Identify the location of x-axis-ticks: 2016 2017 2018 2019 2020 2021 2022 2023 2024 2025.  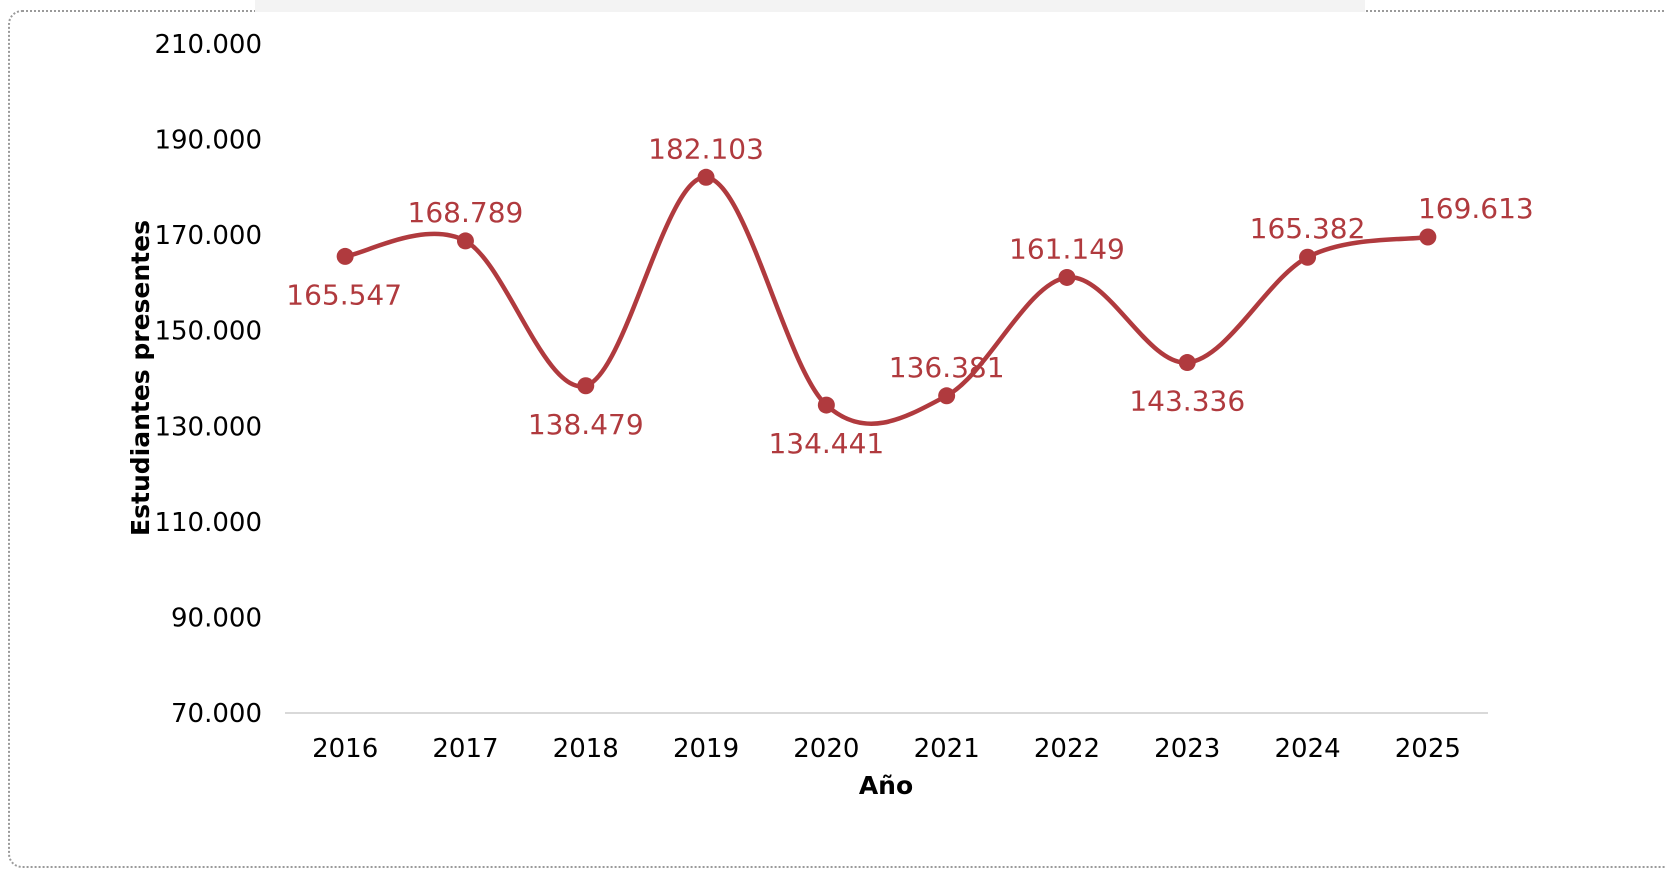
(886, 749).